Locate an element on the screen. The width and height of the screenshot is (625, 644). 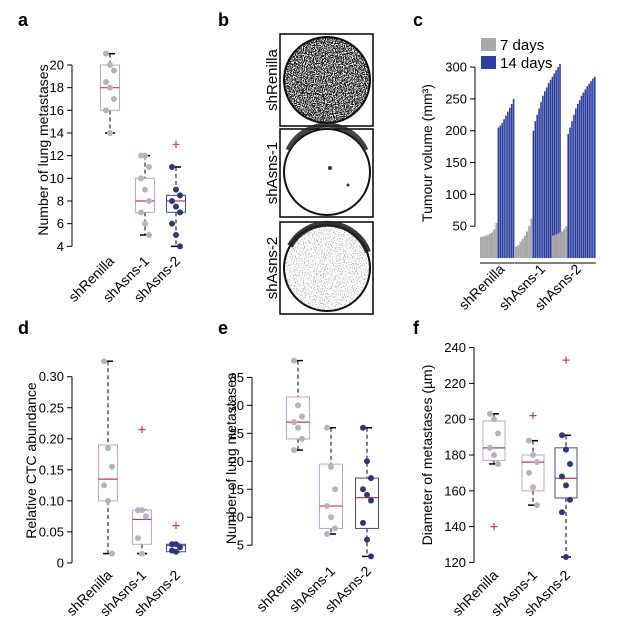
y-axis-title: Relative CTC abundance is located at coordinates (31, 460).